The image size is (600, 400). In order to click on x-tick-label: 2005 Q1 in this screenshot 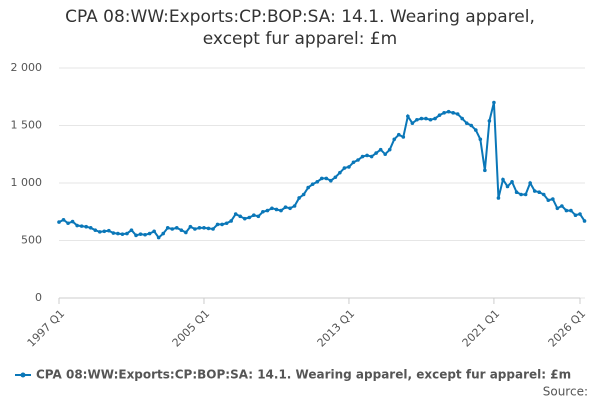, I will do `click(191, 328)`.